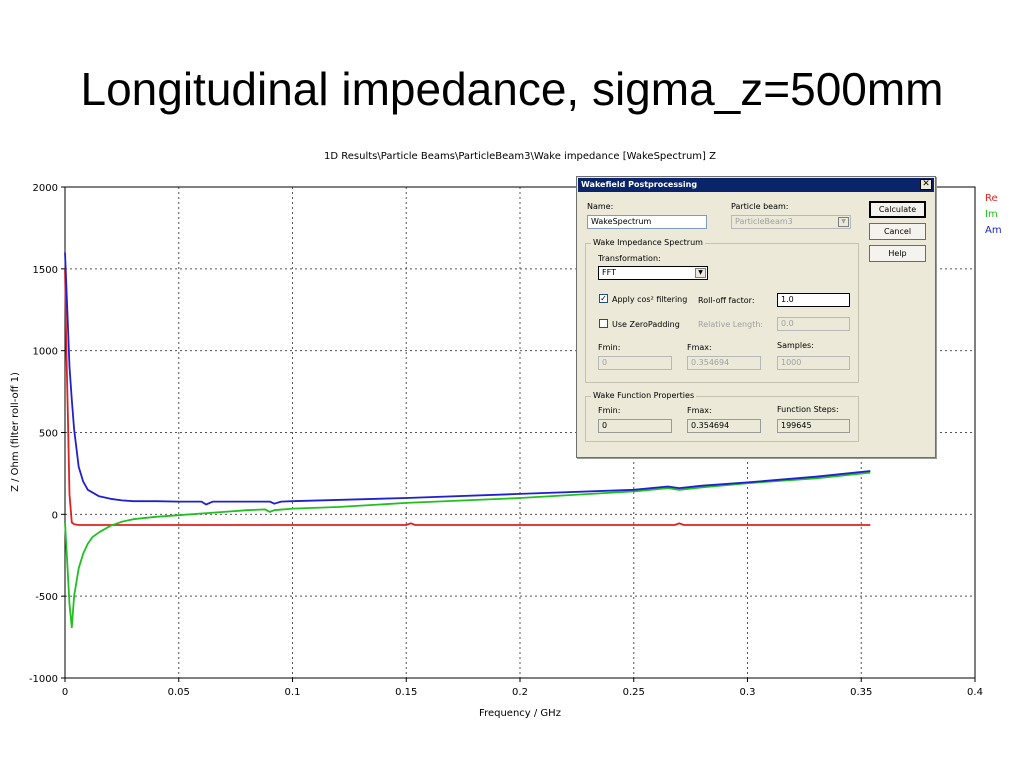  I want to click on cancel-button: Cancel, so click(897, 231).